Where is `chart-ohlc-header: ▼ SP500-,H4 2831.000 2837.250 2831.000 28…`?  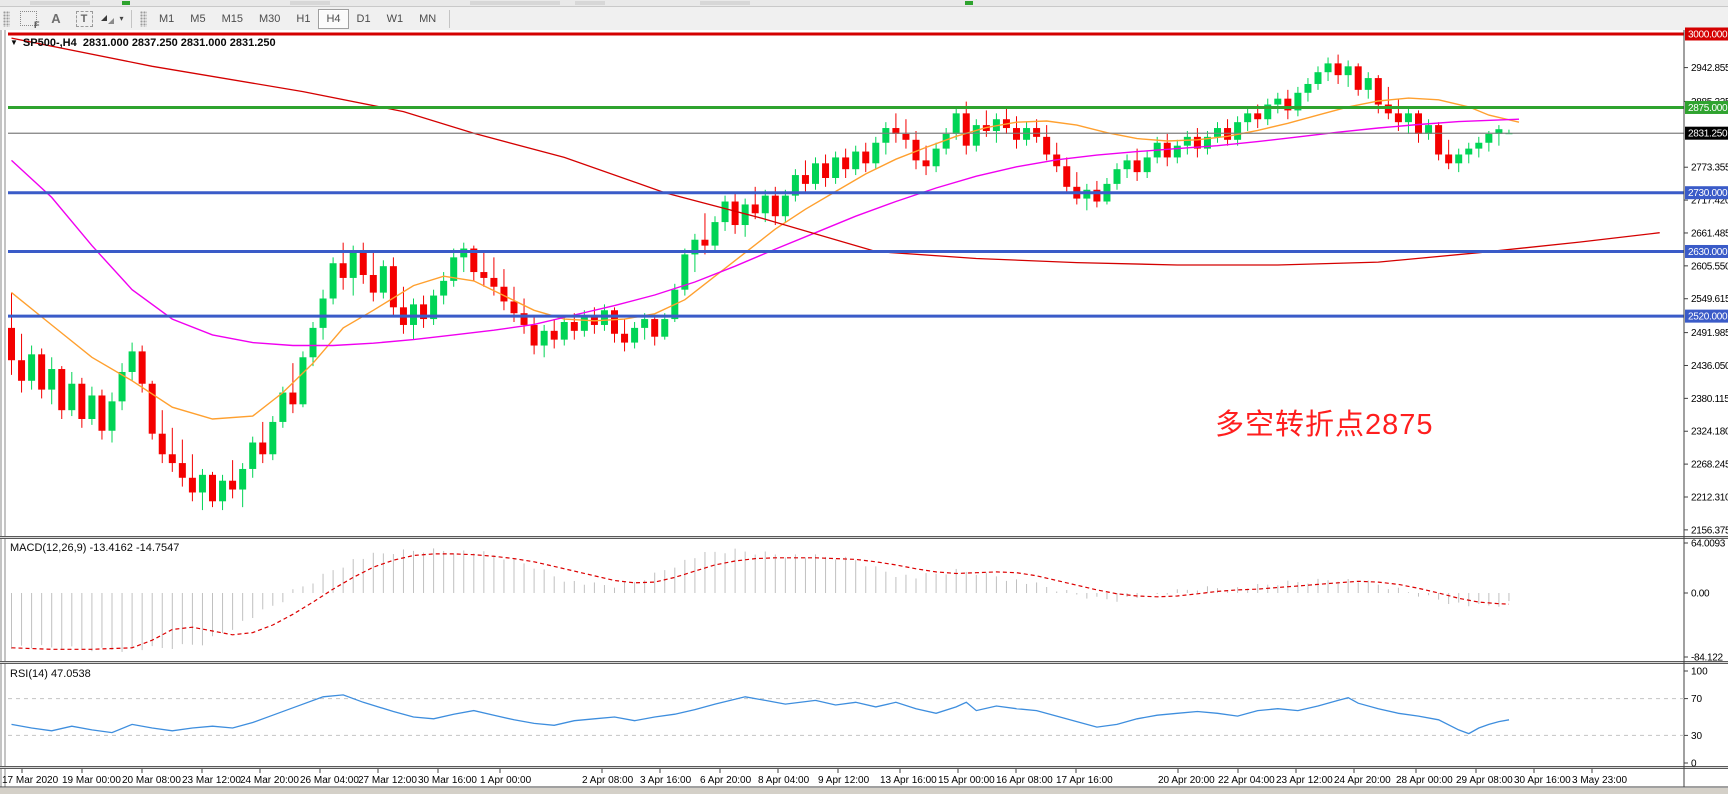
chart-ohlc-header: ▼ SP500-,H4 2831.000 2837.250 2831.000 28… is located at coordinates (143, 43).